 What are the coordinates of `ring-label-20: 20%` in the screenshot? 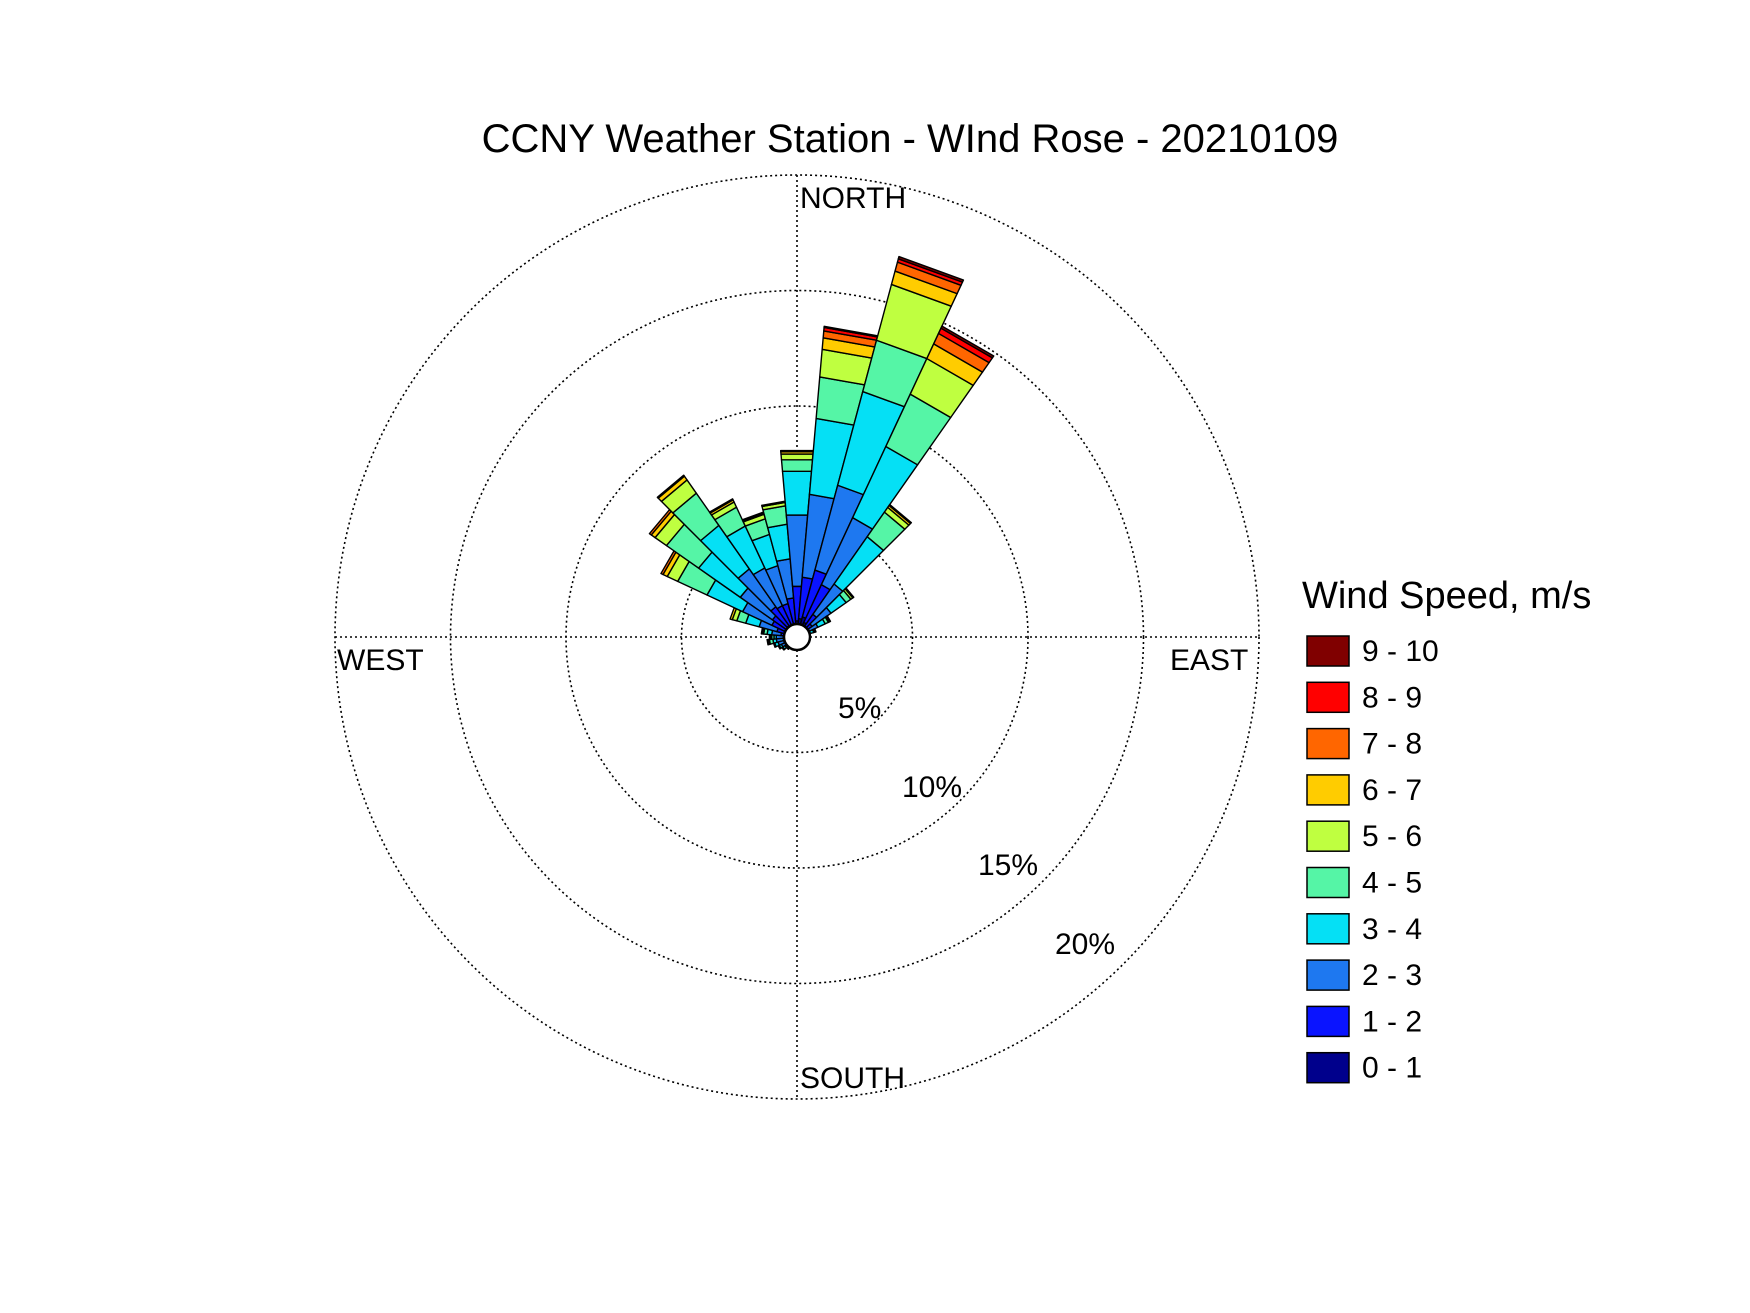 It's located at (1085, 944).